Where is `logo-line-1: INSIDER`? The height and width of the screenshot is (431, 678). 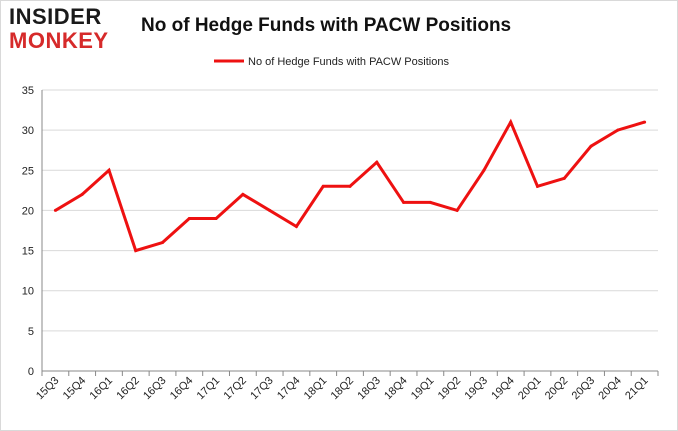
logo-line-1: INSIDER is located at coordinates (55, 16).